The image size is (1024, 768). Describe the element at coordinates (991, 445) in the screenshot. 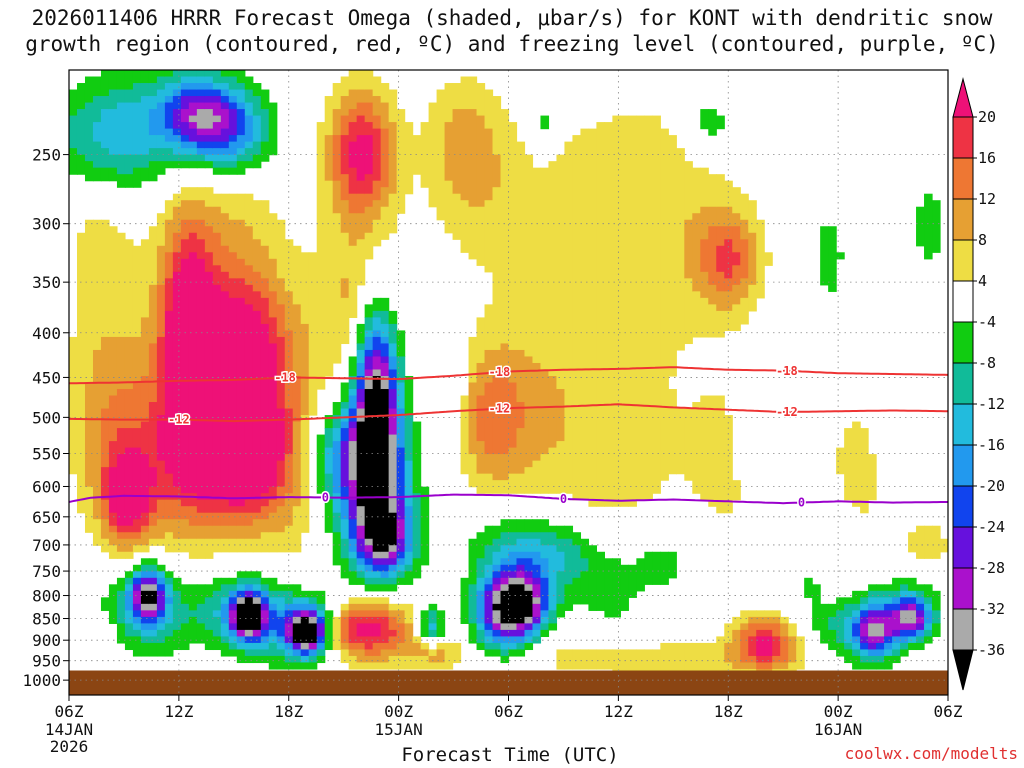

I see `colorbar-label: -16` at that location.